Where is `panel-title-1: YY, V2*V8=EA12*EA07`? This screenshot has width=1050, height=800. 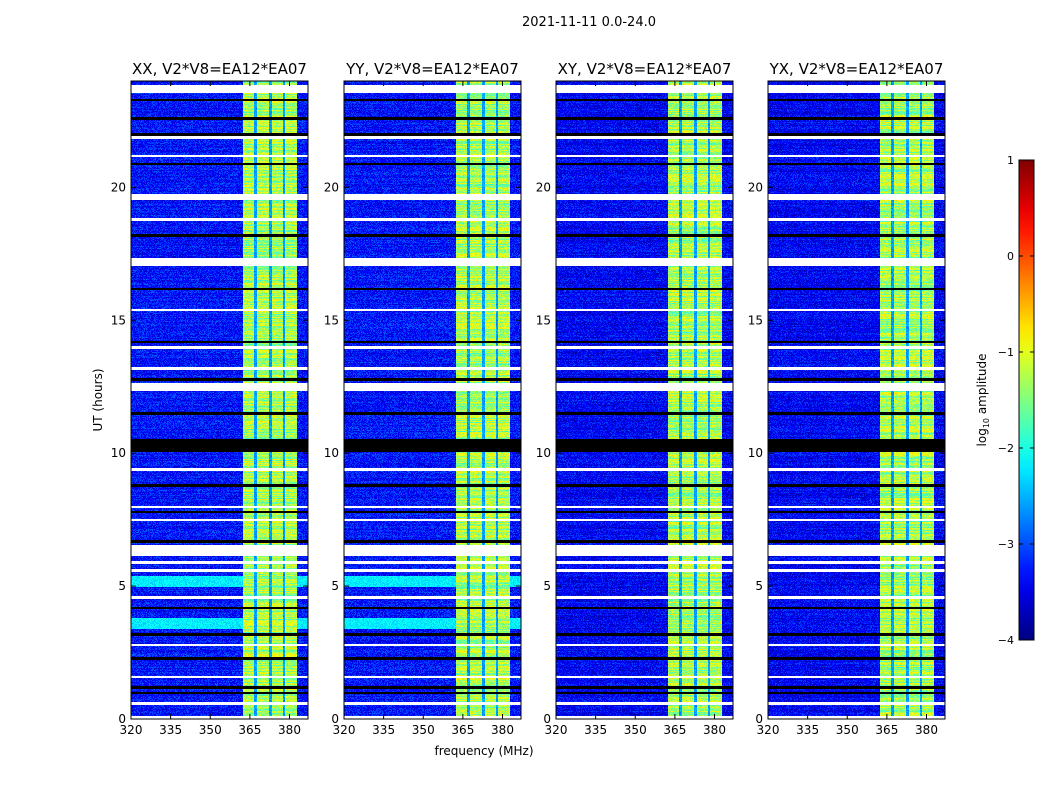 panel-title-1: YY, V2*V8=EA12*EA07 is located at coordinates (432, 69).